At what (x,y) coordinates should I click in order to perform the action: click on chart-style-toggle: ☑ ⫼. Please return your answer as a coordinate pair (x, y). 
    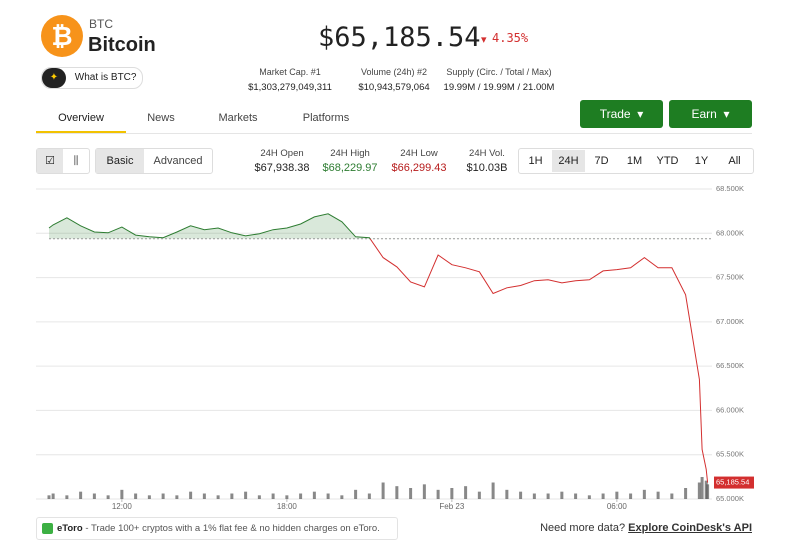
    Looking at the image, I should click on (63, 161).